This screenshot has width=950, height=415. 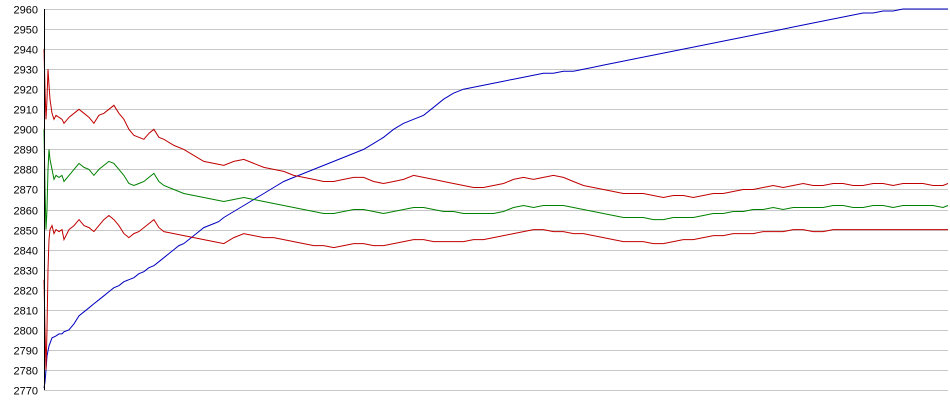 What do you see at coordinates (26, 11) in the screenshot?
I see `y-tick-label: 2960` at bounding box center [26, 11].